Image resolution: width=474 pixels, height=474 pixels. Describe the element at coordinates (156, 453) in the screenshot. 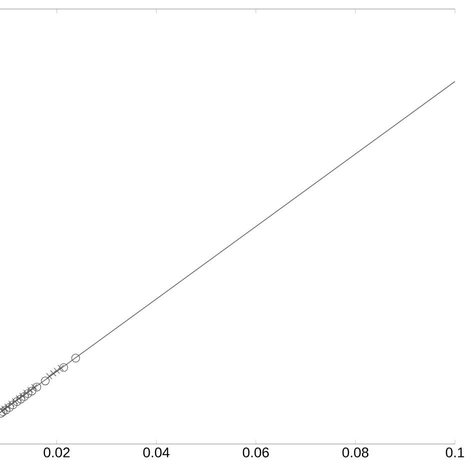

I see `x-tick-label: 0.04` at that location.